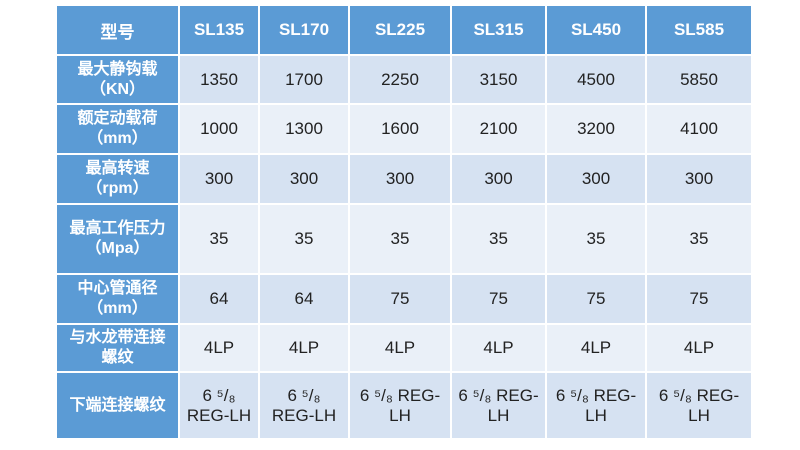 Image resolution: width=800 pixels, height=450 pixels. I want to click on value-cell: 4100, so click(699, 129).